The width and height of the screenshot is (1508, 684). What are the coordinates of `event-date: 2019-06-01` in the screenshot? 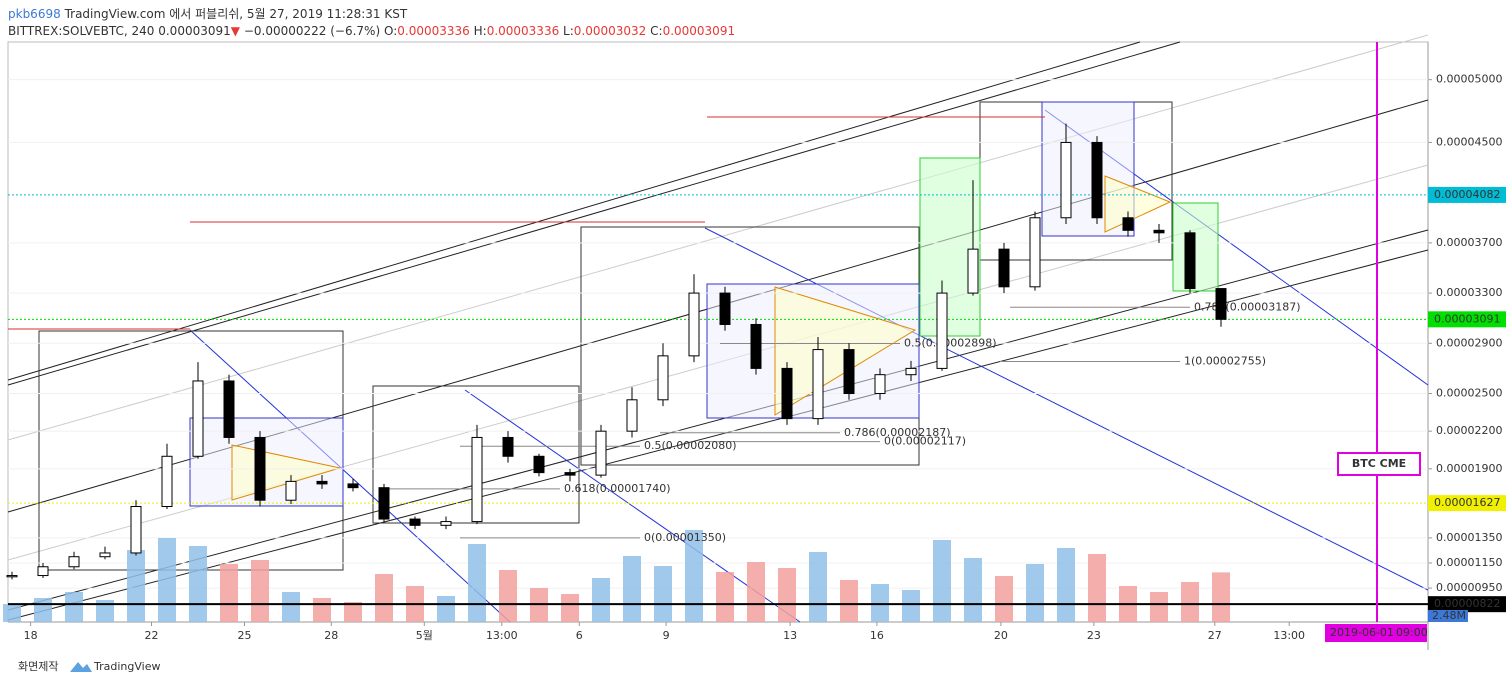 It's located at (1362, 632).